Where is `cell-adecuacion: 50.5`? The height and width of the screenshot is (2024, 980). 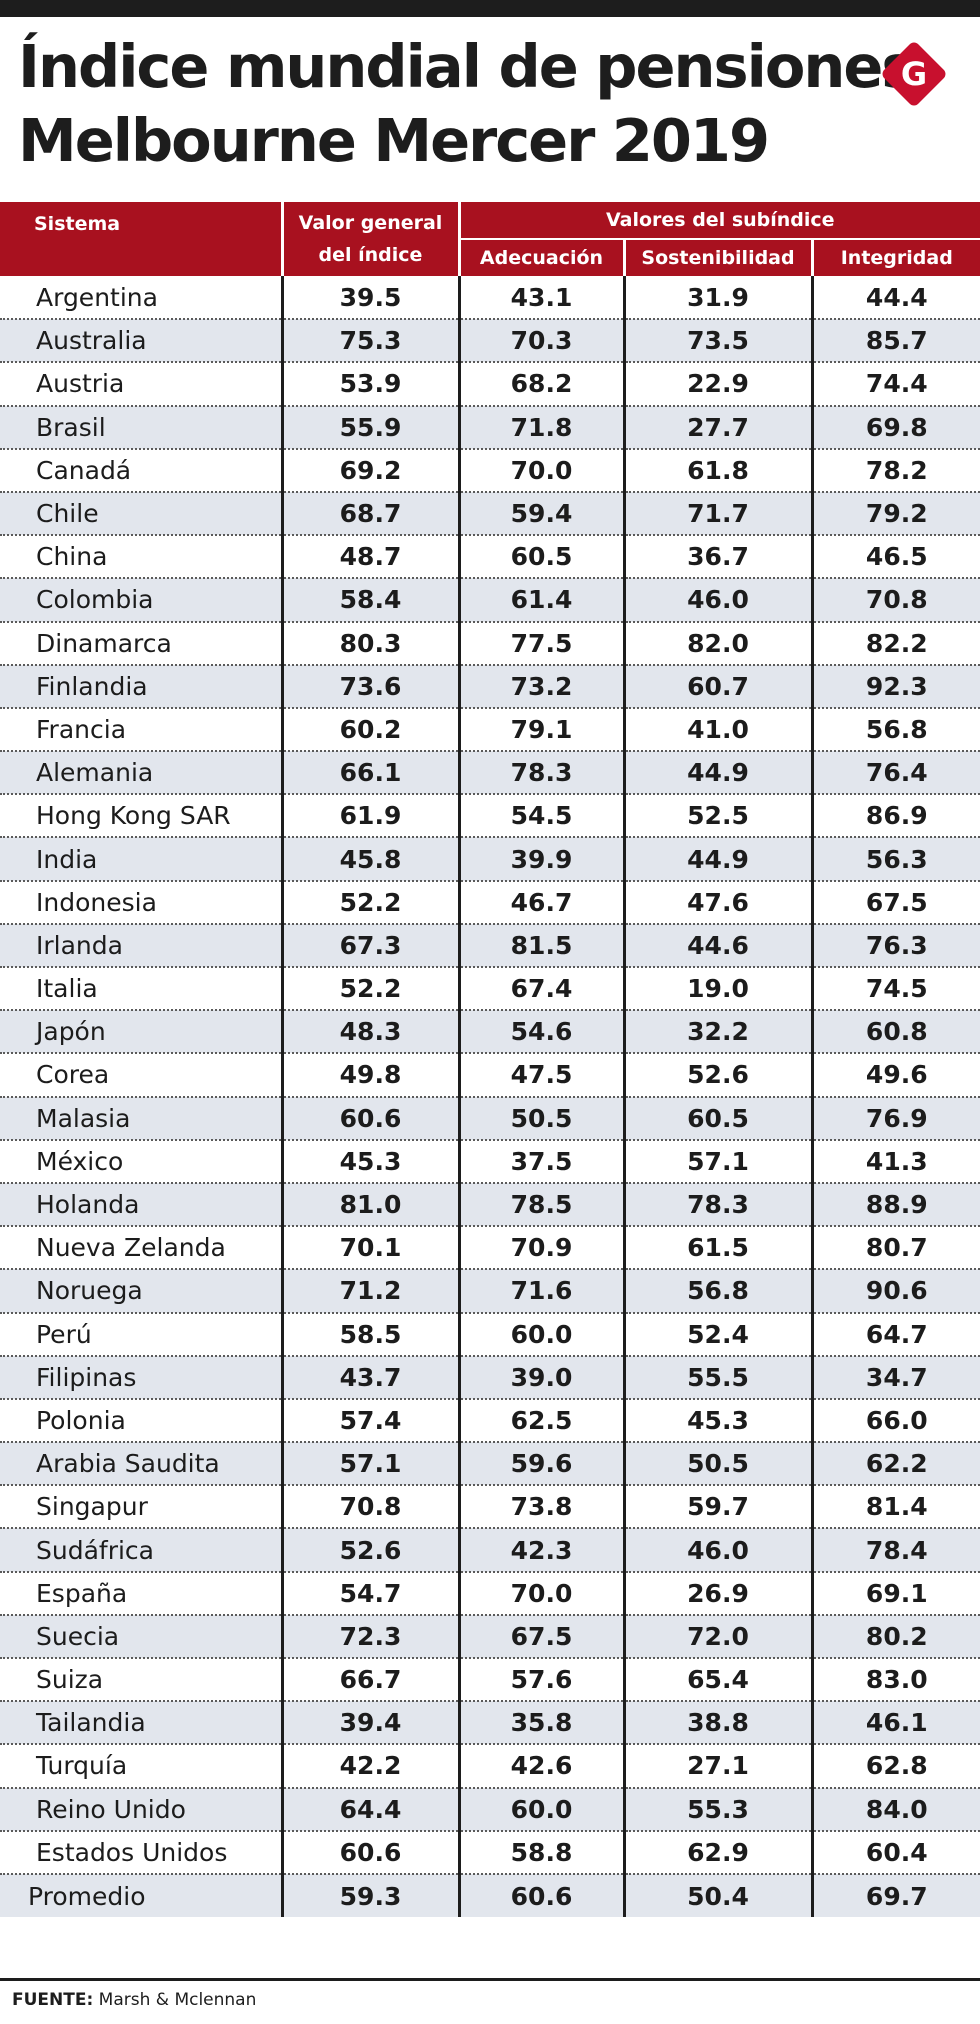
cell-adecuacion: 50.5 is located at coordinates (542, 1118).